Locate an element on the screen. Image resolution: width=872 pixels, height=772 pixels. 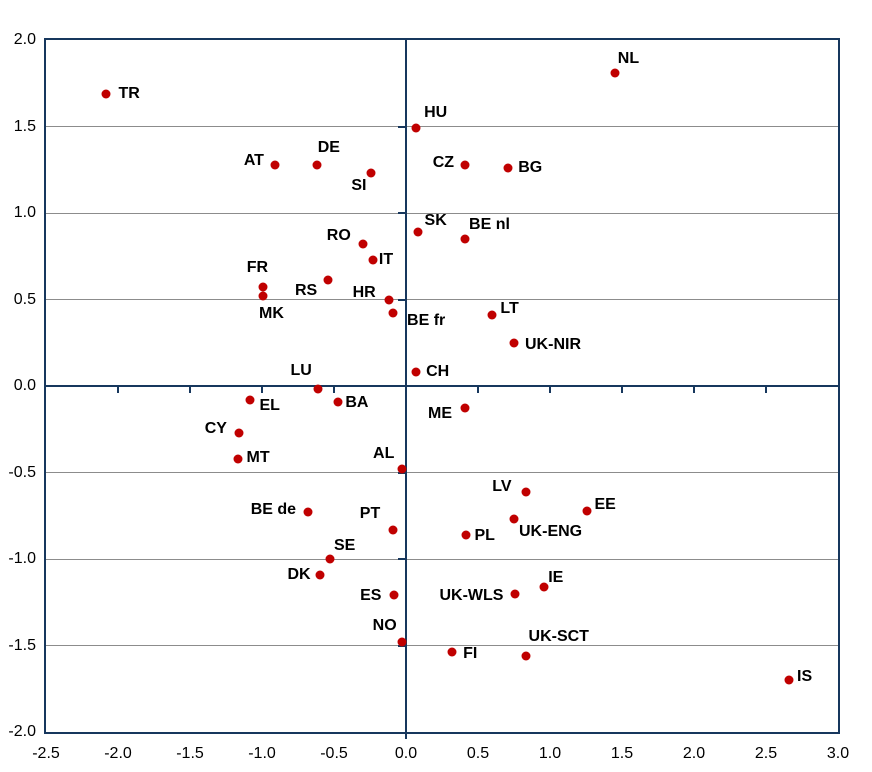
x-tick-label--0.5: -0.5 is located at coordinates (334, 753).